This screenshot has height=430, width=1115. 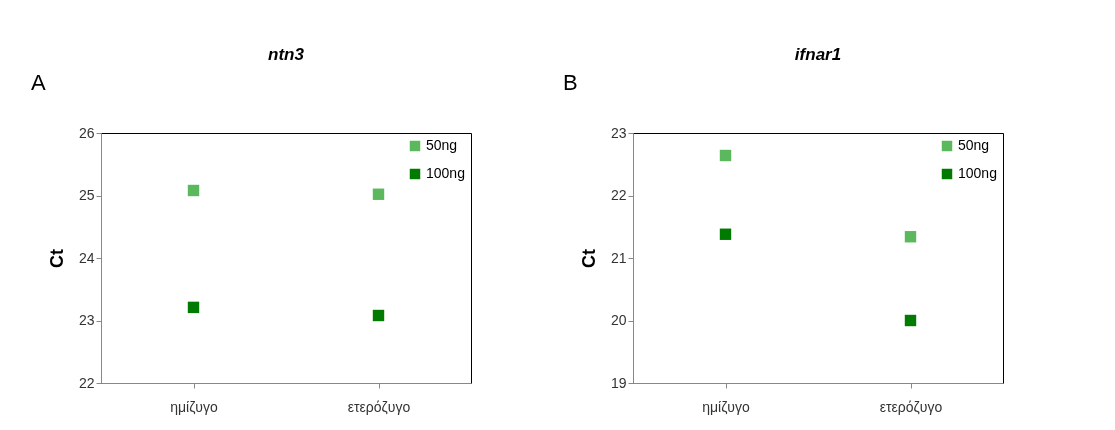 What do you see at coordinates (570, 82) in the screenshot?
I see `text: B` at bounding box center [570, 82].